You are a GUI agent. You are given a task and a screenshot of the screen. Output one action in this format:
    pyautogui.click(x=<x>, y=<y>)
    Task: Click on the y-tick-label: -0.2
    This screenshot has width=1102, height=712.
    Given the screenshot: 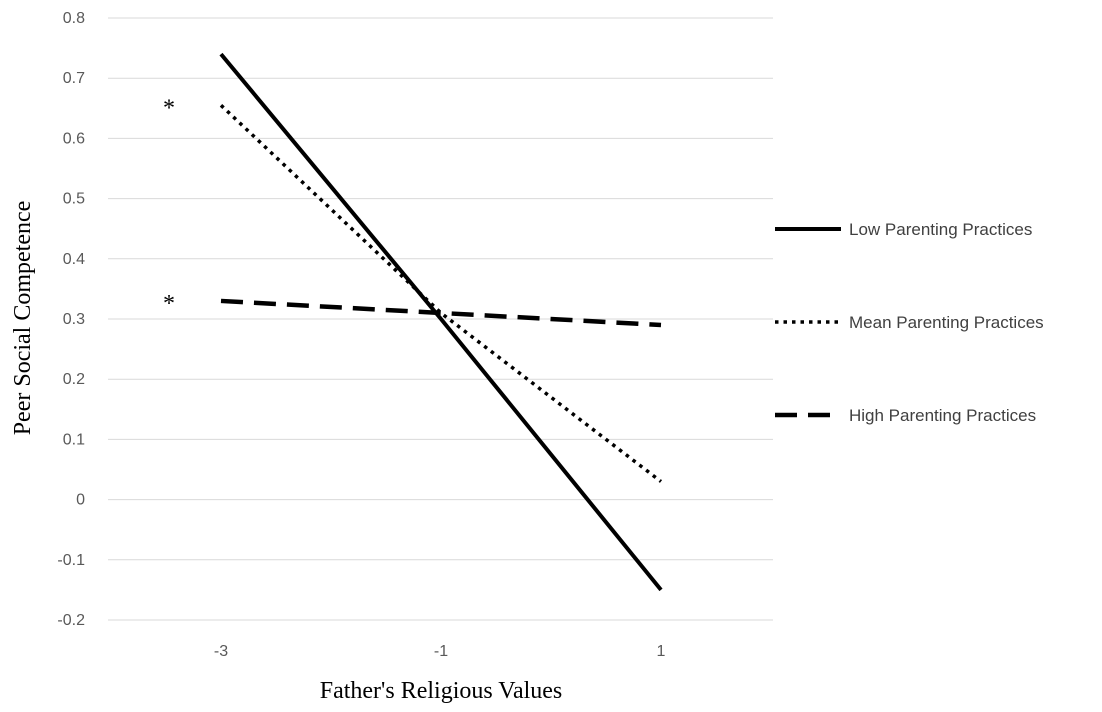 What is the action you would take?
    pyautogui.click(x=71, y=620)
    